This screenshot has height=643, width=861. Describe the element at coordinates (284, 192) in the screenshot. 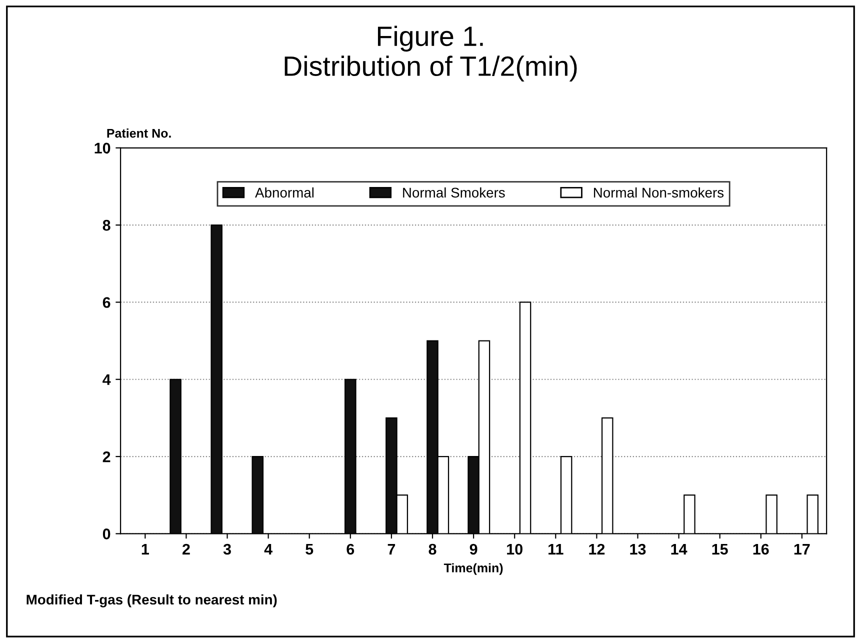

I see `legend-label: Abnormal` at that location.